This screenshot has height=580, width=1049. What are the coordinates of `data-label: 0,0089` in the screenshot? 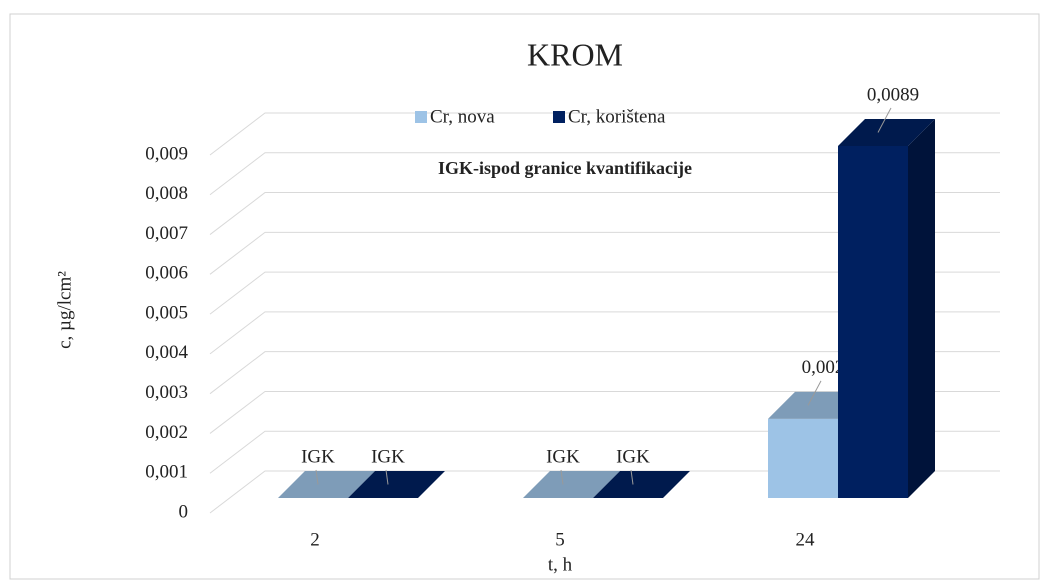 It's located at (893, 94).